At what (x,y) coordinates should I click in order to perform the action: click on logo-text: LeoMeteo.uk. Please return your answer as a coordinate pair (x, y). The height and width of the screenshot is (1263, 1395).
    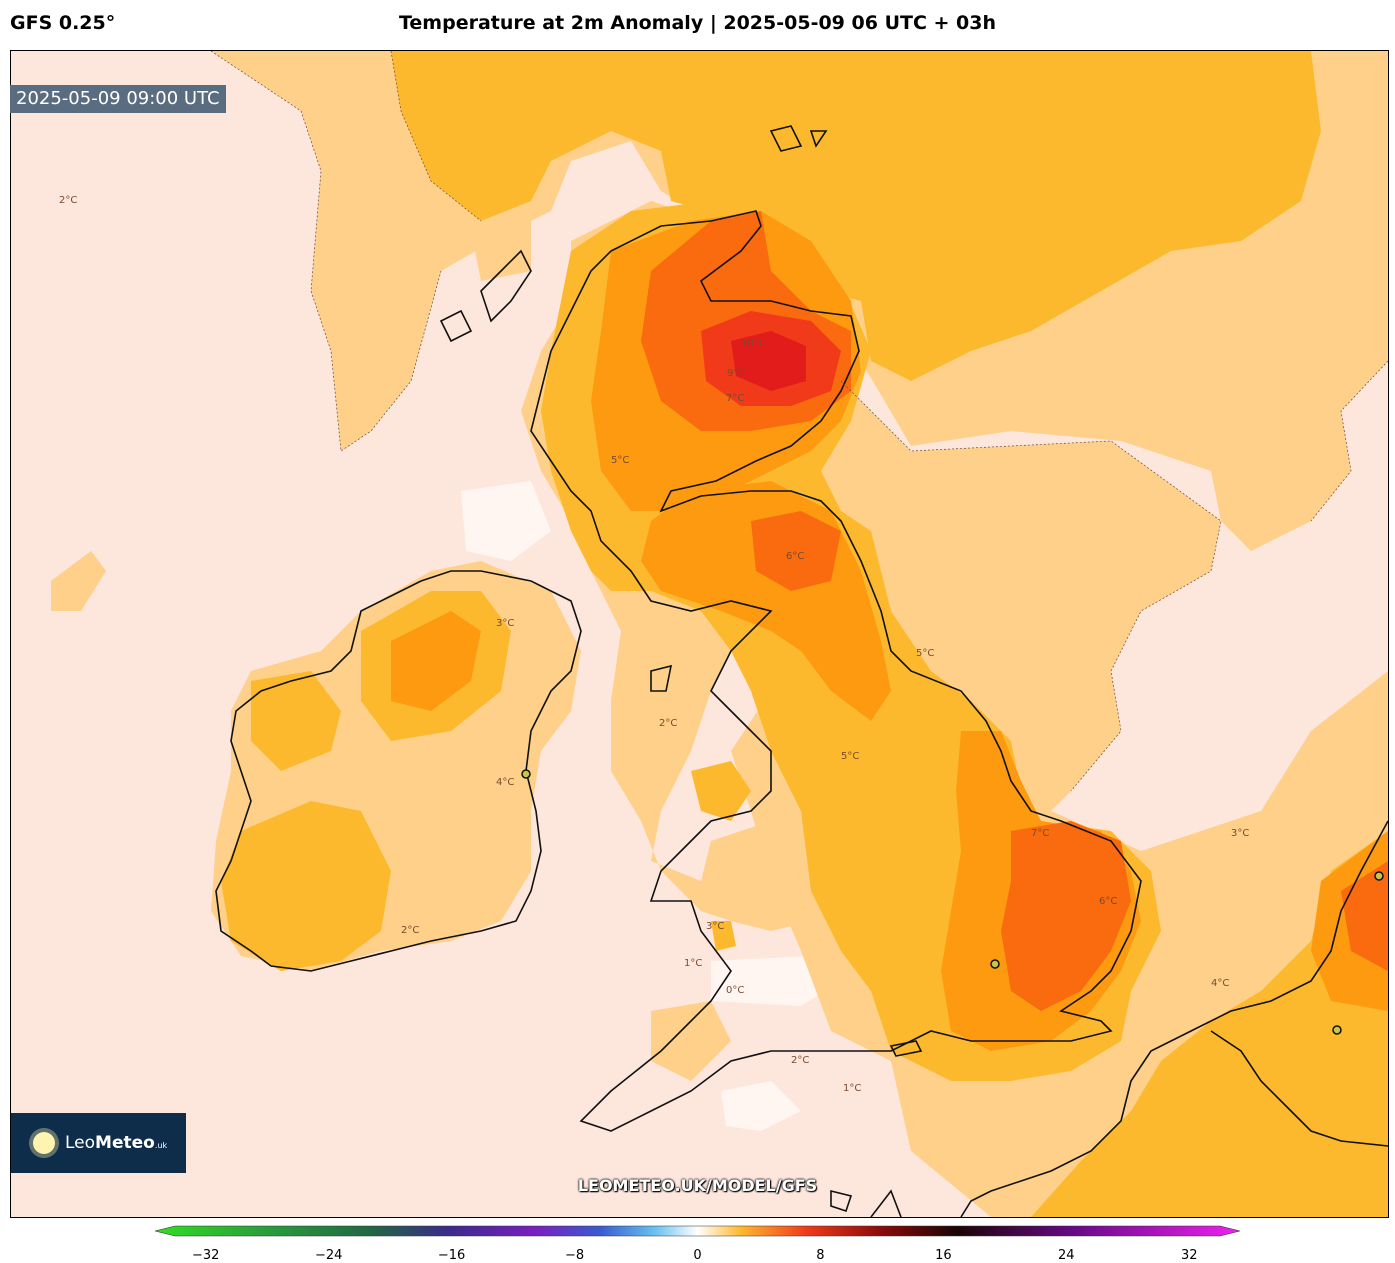
    Looking at the image, I should click on (116, 1143).